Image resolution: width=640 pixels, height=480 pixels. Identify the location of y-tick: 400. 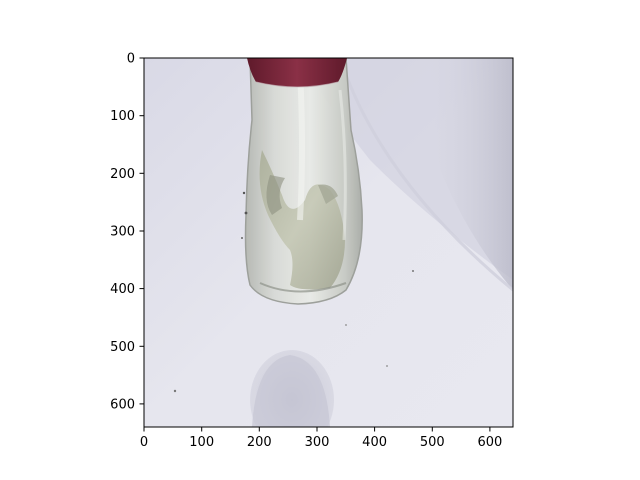
(127, 289).